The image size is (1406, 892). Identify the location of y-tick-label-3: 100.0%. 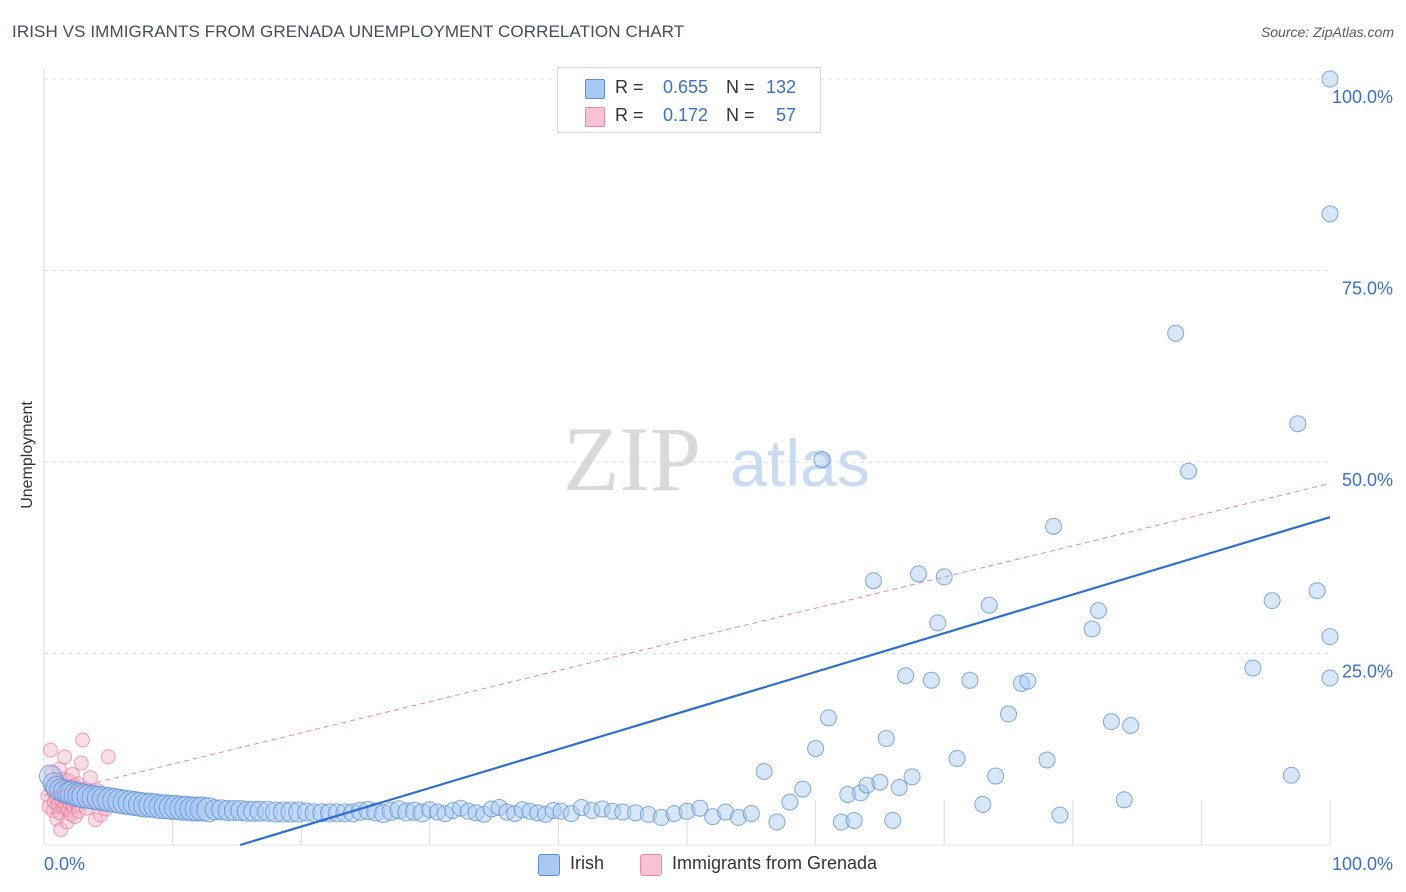
(1362, 97).